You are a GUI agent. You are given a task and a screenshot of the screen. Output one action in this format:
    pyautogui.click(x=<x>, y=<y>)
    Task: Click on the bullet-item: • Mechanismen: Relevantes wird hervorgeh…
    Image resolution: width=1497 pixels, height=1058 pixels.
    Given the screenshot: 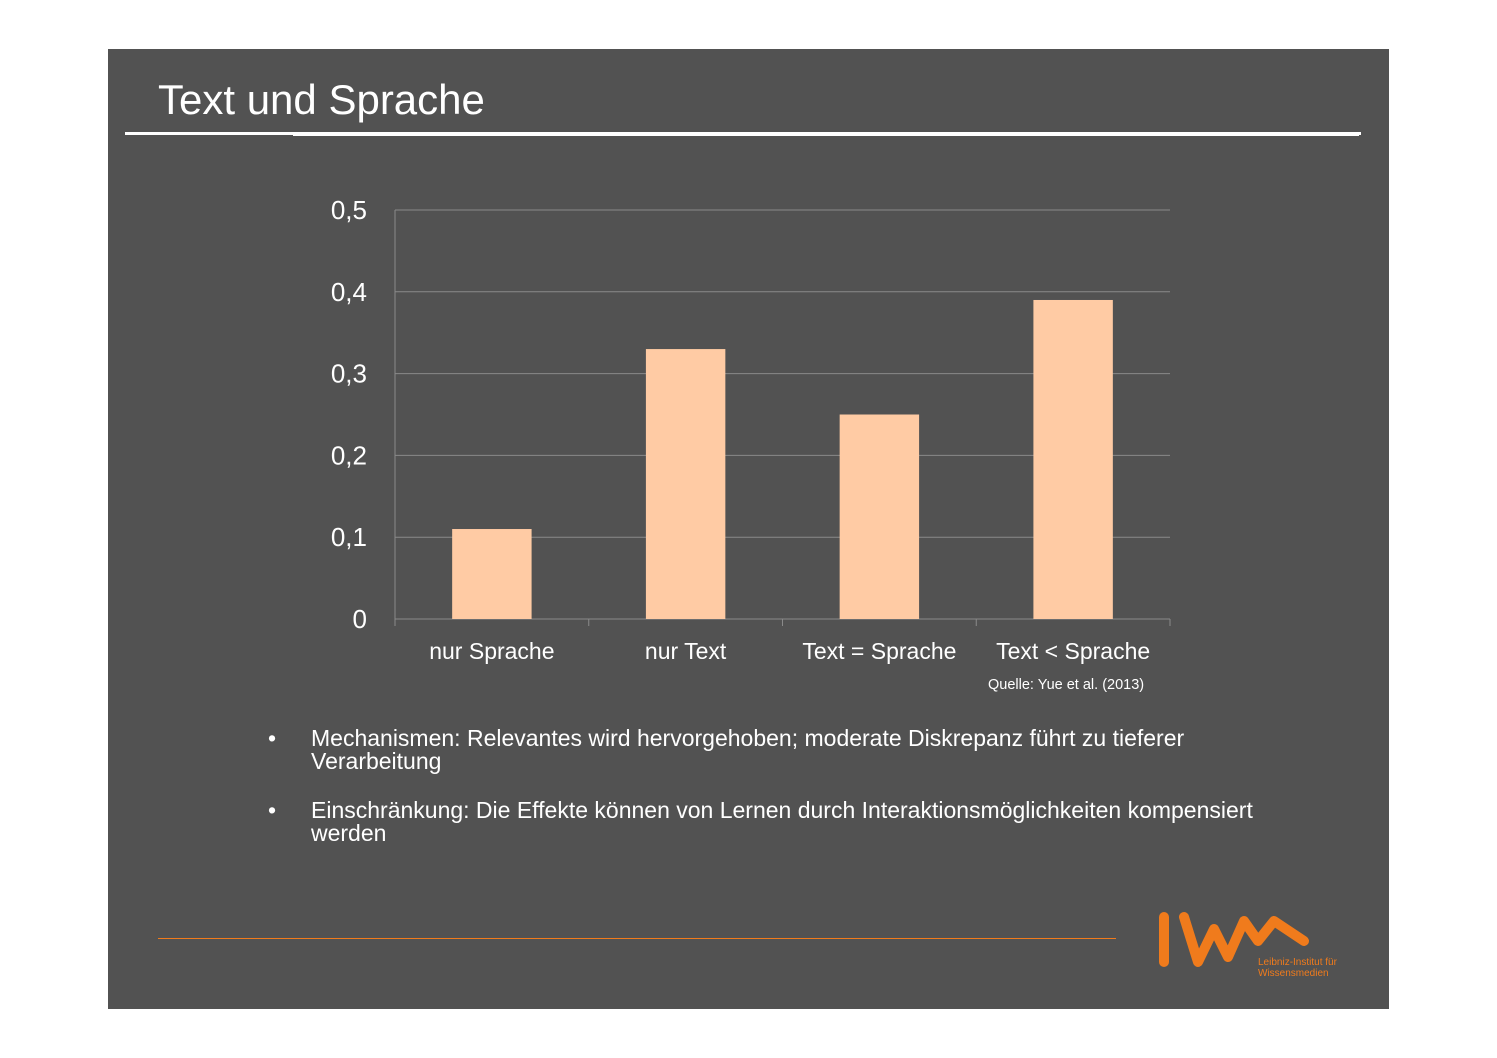 What is the action you would take?
    pyautogui.click(x=768, y=750)
    